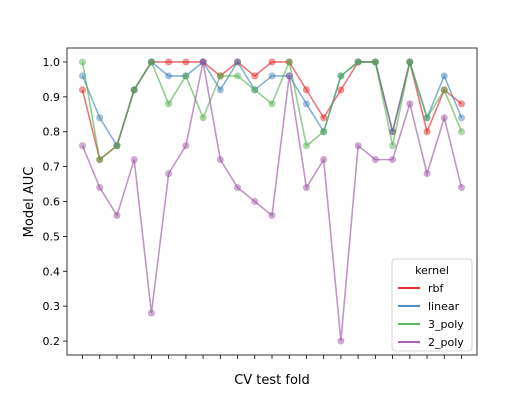  What do you see at coordinates (446, 342) in the screenshot?
I see `legend-entry-label: 2_poly` at bounding box center [446, 342].